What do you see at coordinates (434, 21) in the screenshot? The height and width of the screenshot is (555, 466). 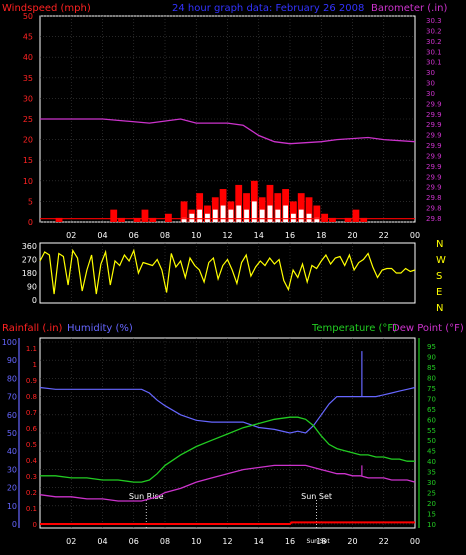 I see `barometer-tick-label: 30.3` at bounding box center [434, 21].